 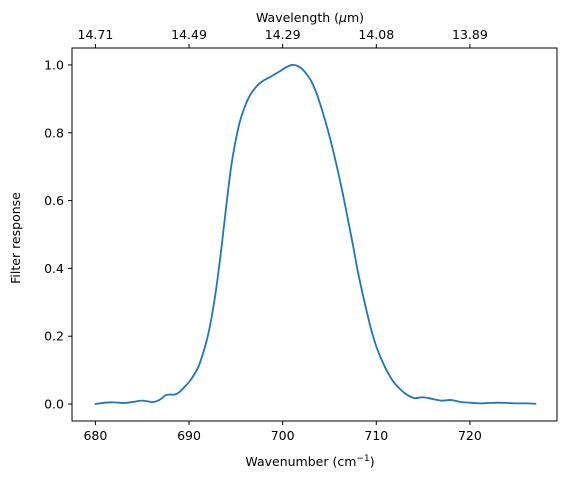 I want to click on y-tick-label: 1.0, so click(x=54, y=64).